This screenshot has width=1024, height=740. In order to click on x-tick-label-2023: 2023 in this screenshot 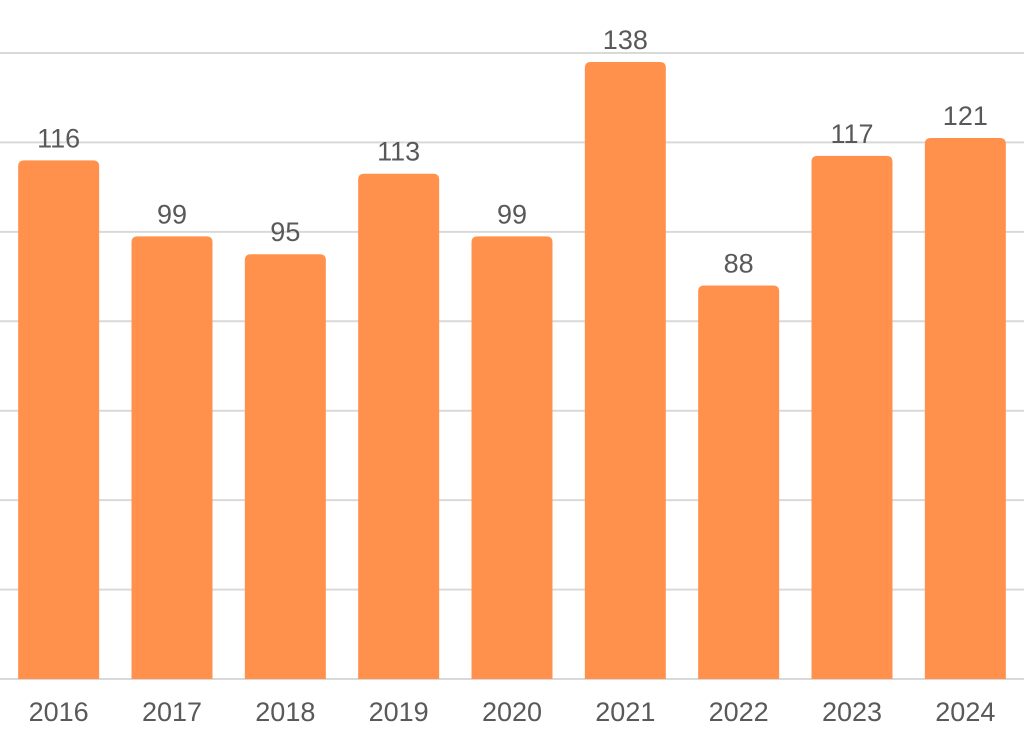, I will do `click(852, 712)`.